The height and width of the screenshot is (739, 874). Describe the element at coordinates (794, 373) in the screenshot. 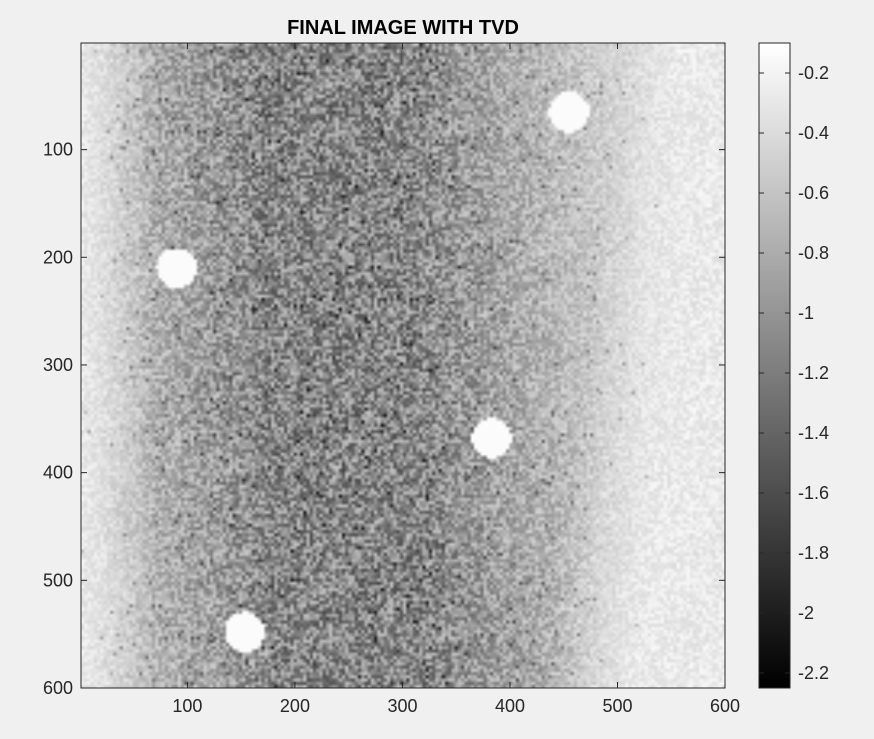

I see `colorbar-axis: -0.2 -0.4 -0.6 -0.8 -1 -1.2 -1.4 -1.6 -1.8 -2 -2.2` at that location.